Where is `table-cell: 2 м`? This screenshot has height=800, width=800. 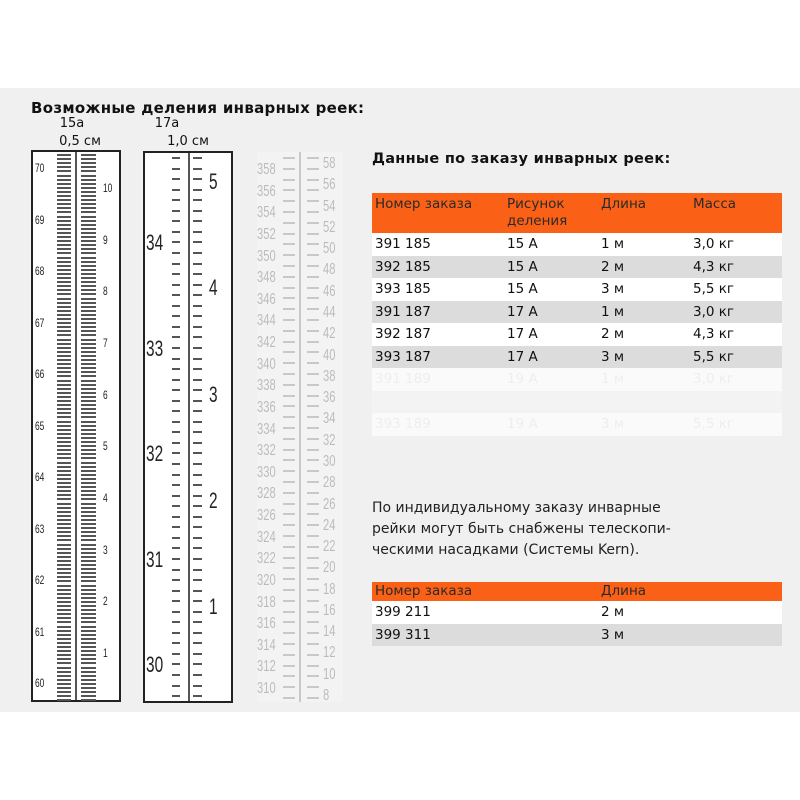 table-cell: 2 м is located at coordinates (690, 612).